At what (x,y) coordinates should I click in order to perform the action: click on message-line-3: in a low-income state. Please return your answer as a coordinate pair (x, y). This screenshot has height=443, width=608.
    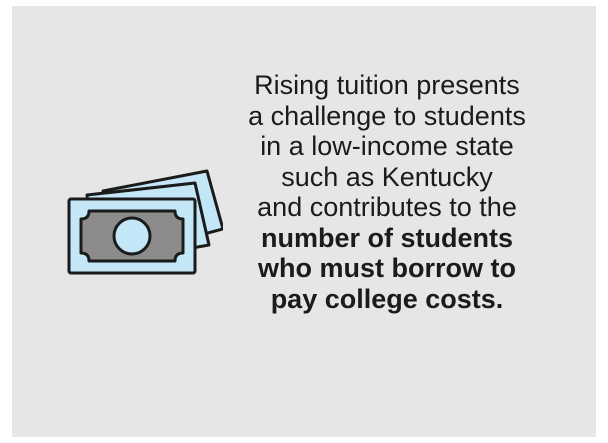
    Looking at the image, I should click on (387, 146).